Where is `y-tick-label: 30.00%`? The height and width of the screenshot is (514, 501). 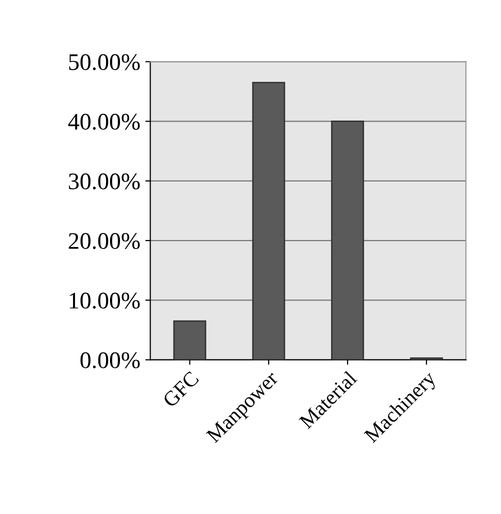
y-tick-label: 30.00% is located at coordinates (104, 181).